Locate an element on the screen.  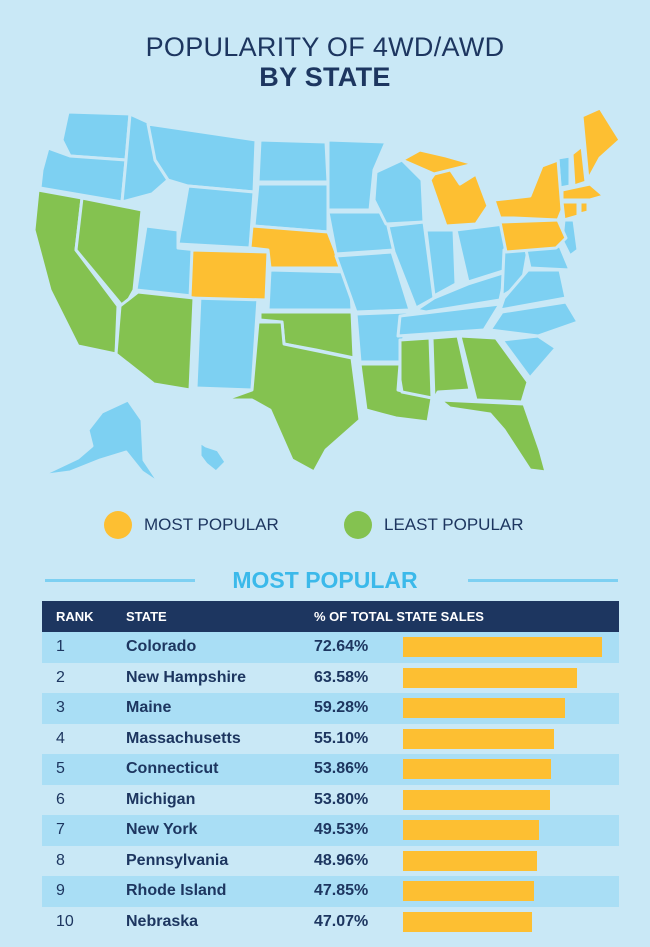
state-cell: New Hampshire is located at coordinates (186, 677).